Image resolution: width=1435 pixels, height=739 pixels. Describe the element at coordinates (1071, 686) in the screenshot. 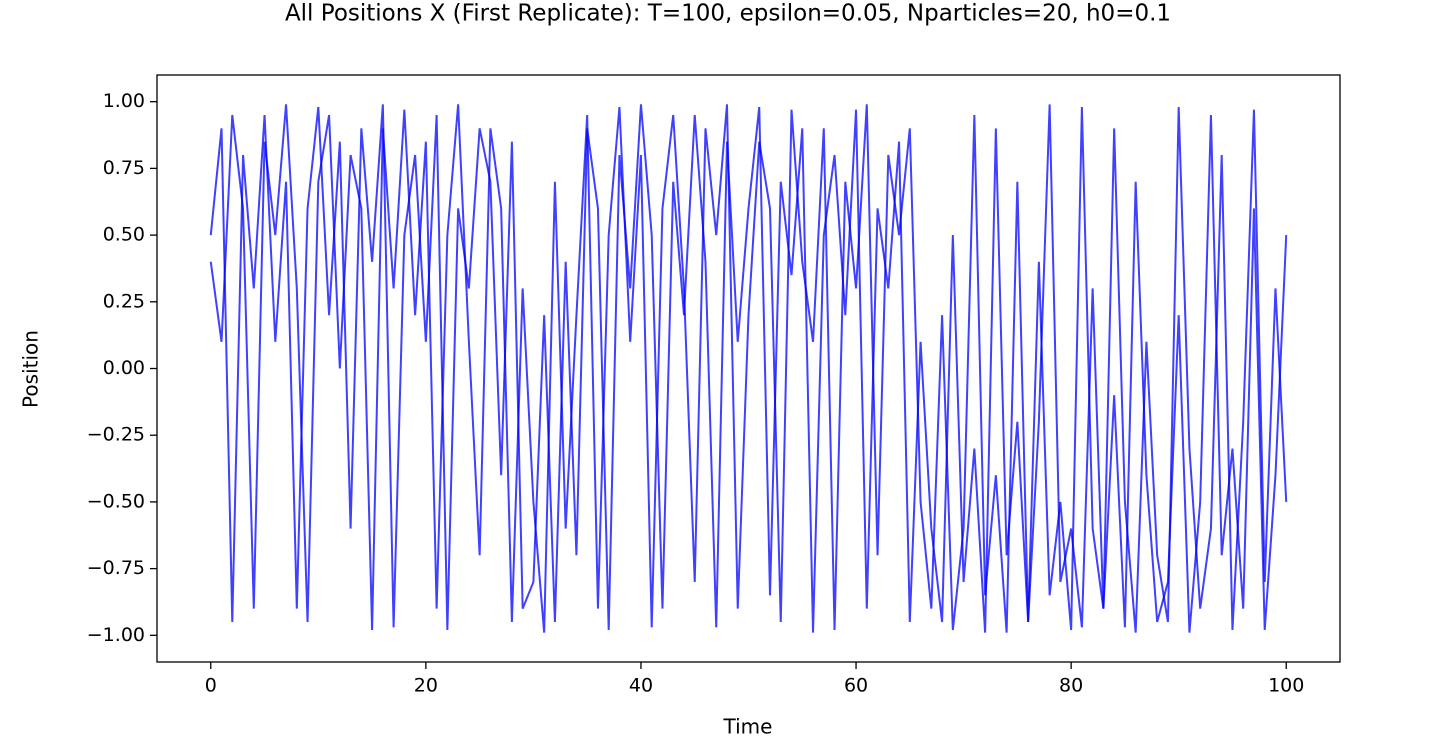

I see `x-tick-label: 80` at that location.